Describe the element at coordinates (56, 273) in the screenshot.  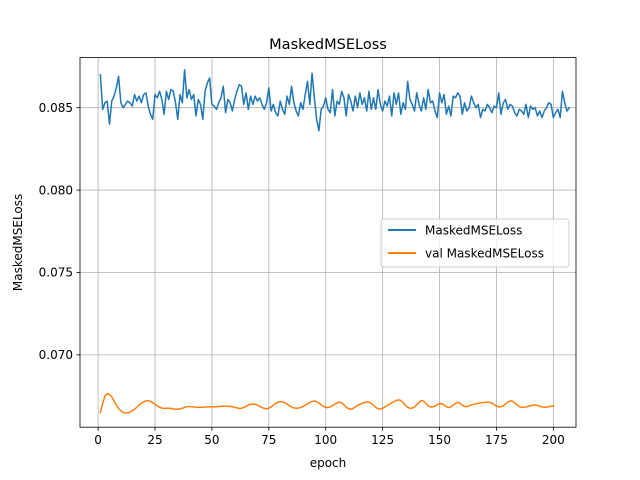
I see `y-tick-label: 0.075` at that location.